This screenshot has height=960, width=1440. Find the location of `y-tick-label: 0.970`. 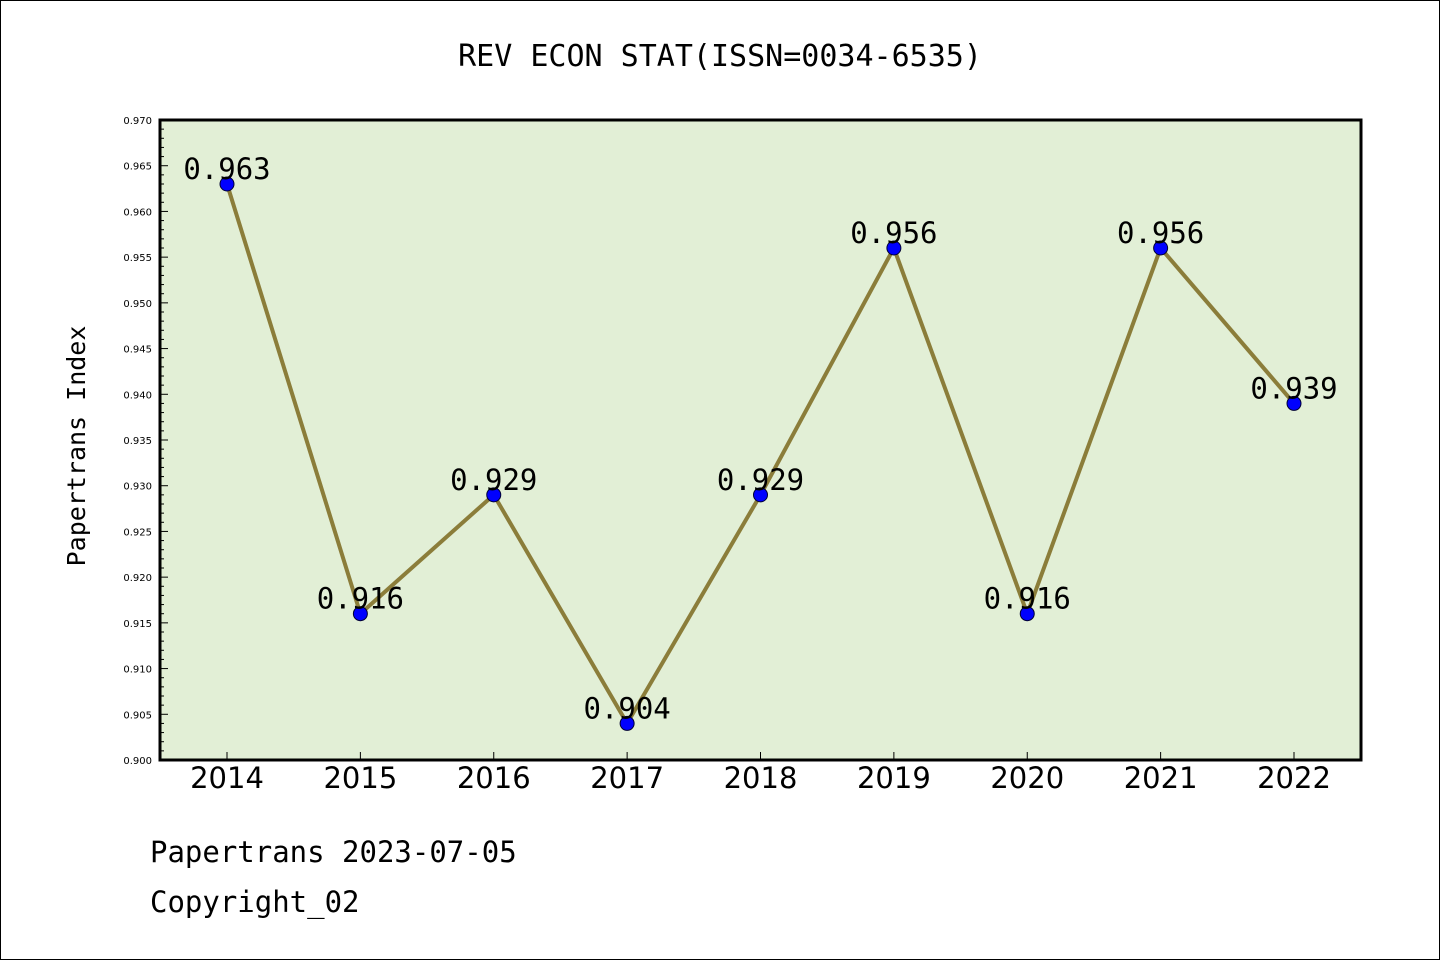

y-tick-label: 0.970 is located at coordinates (137, 121).